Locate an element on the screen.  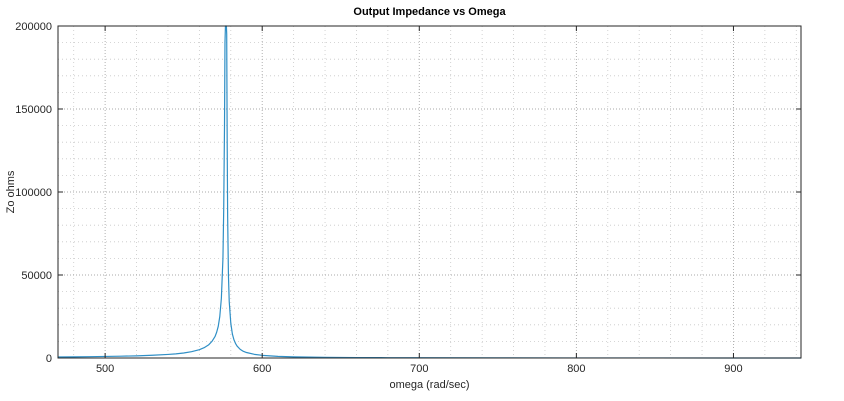
x-tick-label: 700 is located at coordinates (419, 369).